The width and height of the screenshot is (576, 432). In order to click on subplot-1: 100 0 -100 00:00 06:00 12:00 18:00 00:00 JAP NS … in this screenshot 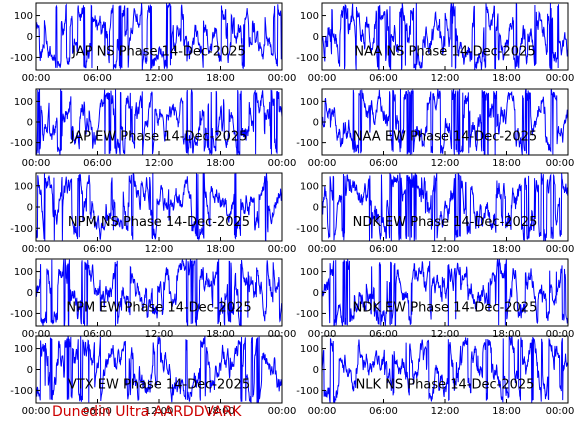, I will do `click(153, 43)`.